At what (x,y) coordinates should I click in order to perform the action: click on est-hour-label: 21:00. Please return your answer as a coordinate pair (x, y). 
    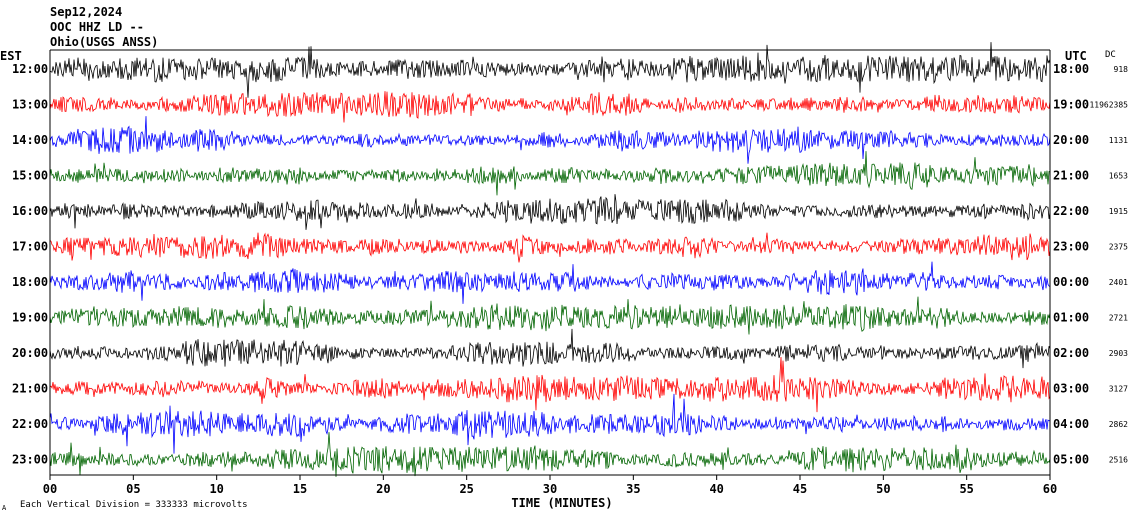
    Looking at the image, I should click on (30, 389).